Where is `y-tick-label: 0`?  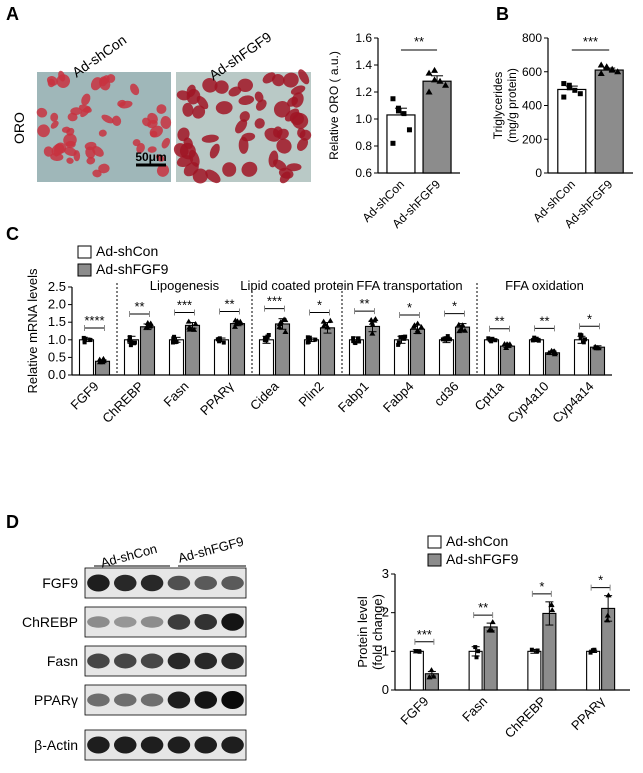
y-tick-label: 0 is located at coordinates (385, 689).